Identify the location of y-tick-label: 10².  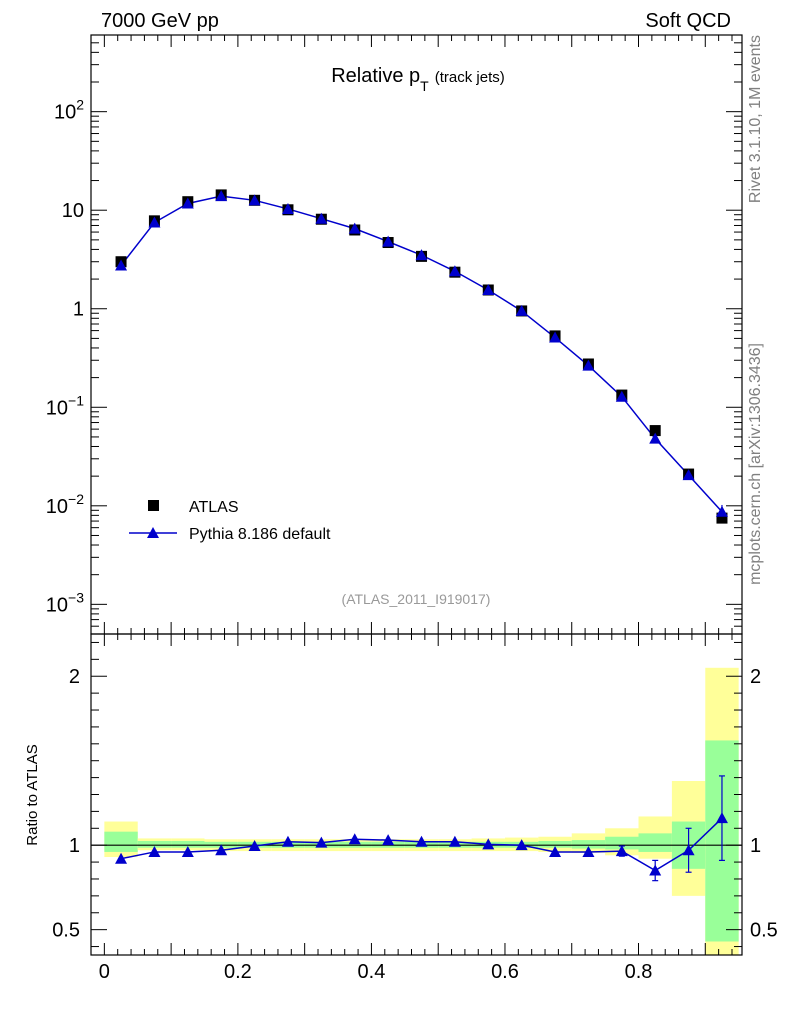
(69, 110).